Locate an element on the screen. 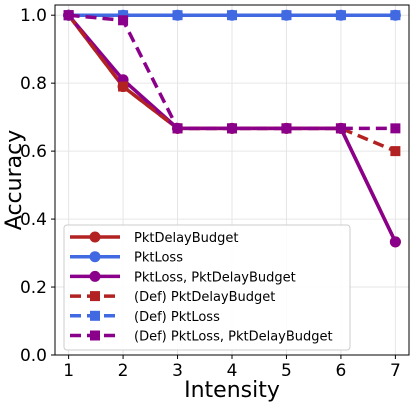 The width and height of the screenshot is (415, 404). y-tick-label: 0.8 is located at coordinates (33, 84).